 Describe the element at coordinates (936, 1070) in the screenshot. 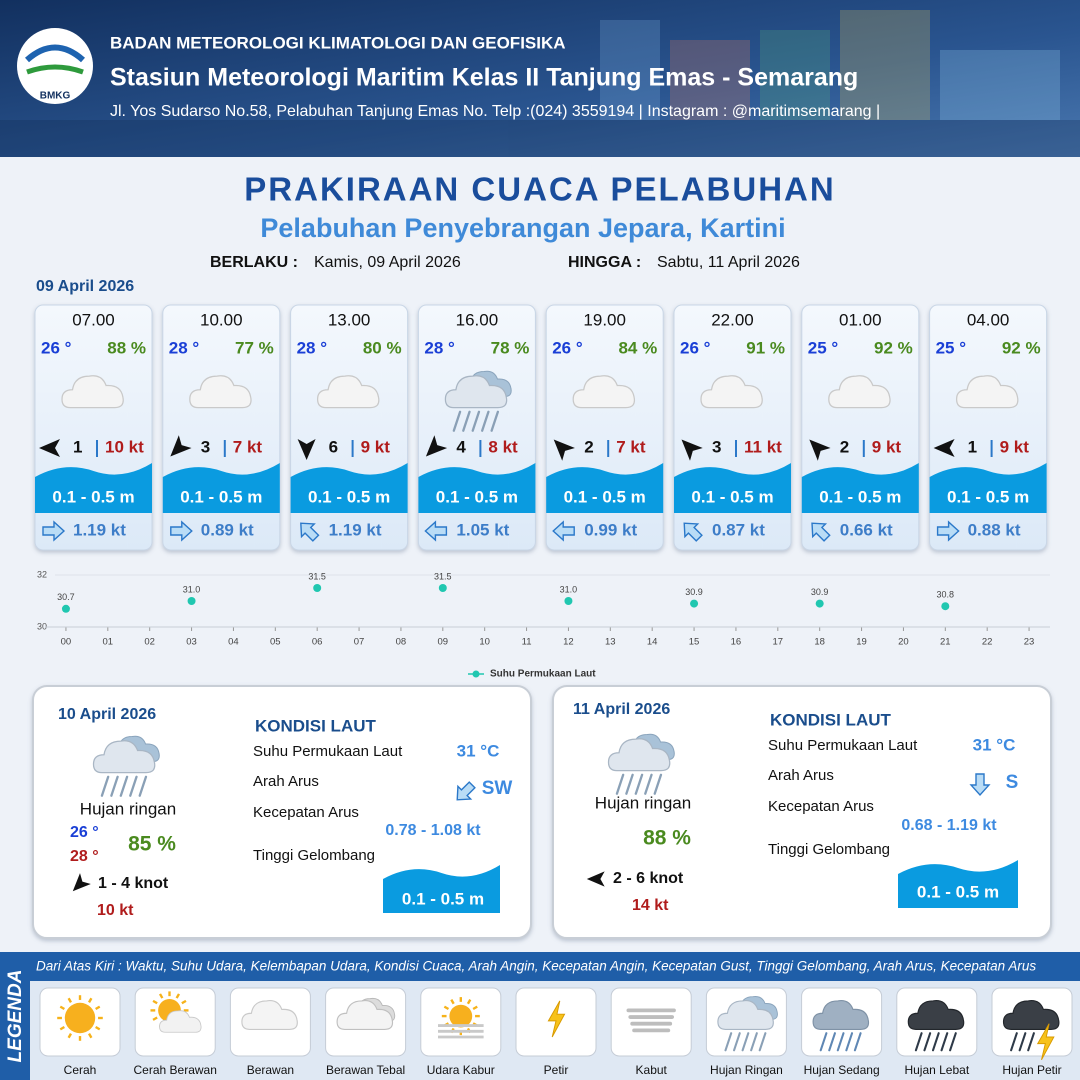

I see `legend-item-label: Hujan Lebat` at that location.